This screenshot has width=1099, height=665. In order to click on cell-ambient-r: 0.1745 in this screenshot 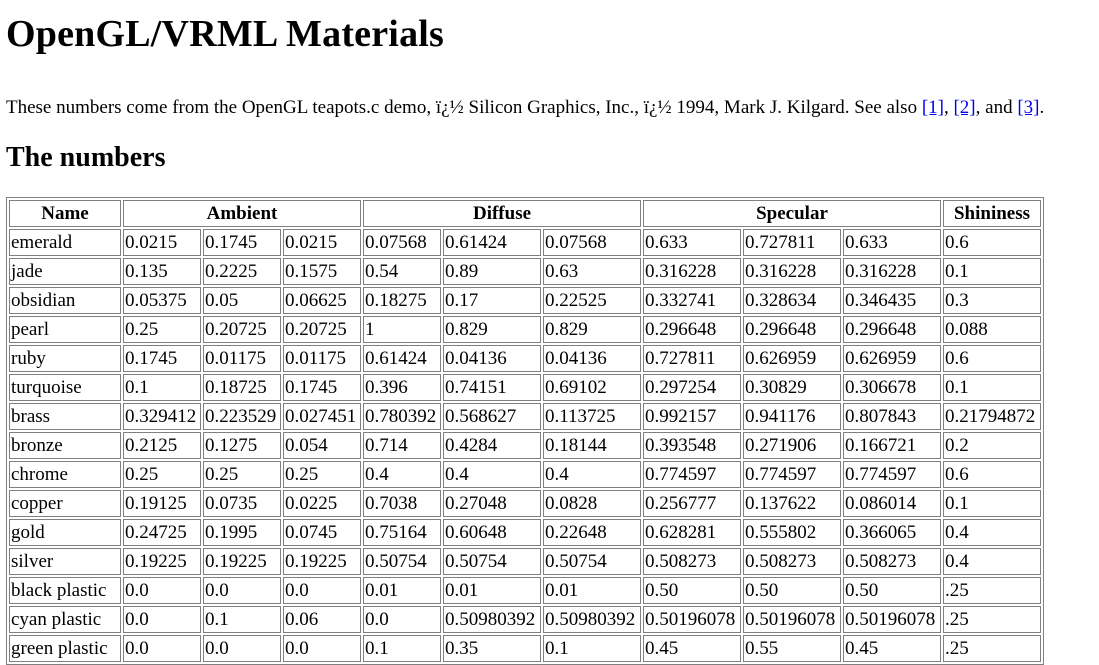, I will do `click(162, 358)`.